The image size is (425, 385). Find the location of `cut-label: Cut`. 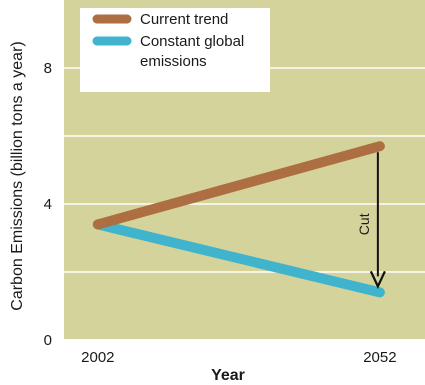

cut-label: Cut is located at coordinates (364, 224).